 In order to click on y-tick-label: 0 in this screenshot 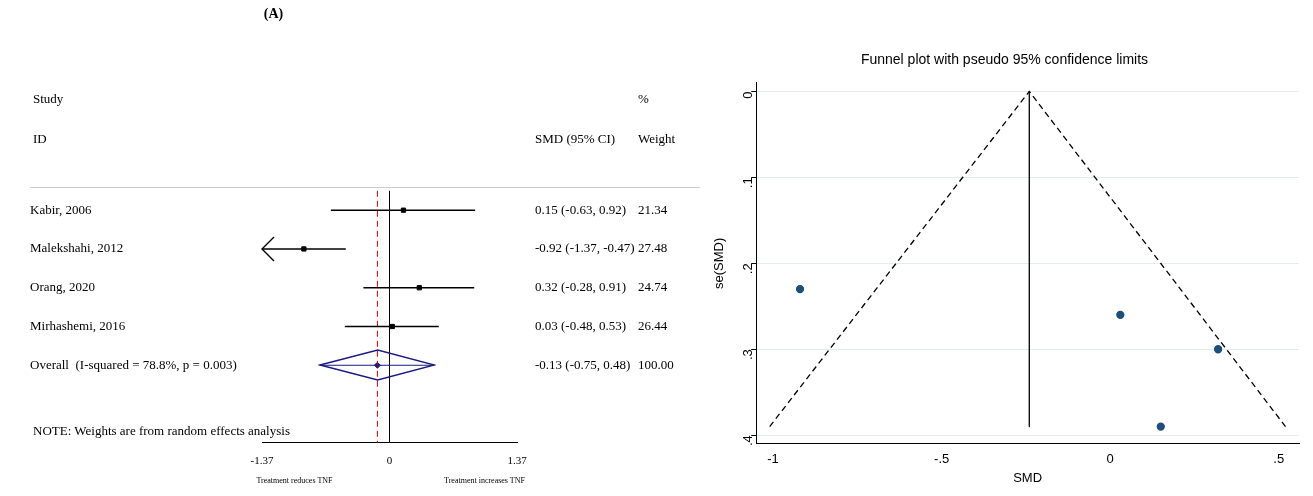, I will do `click(747, 95)`.